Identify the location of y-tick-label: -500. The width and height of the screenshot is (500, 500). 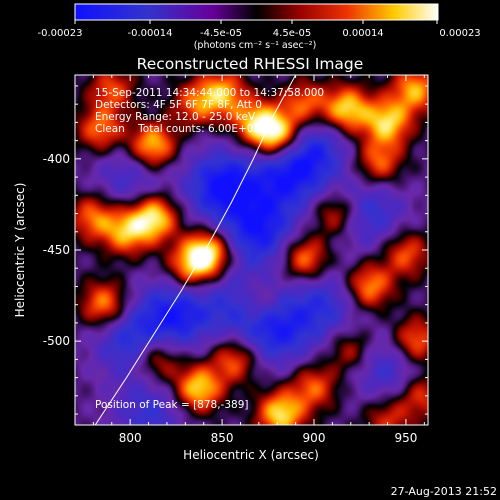
(56, 341).